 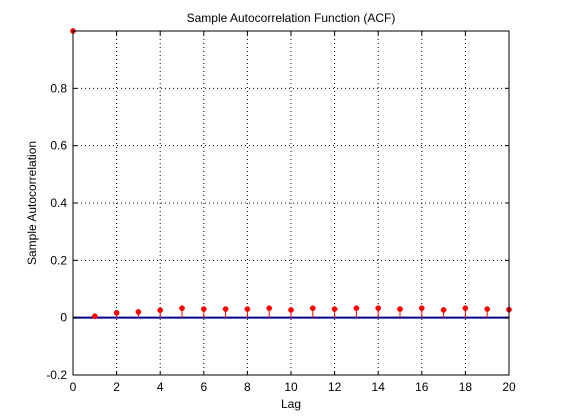 I want to click on x-tick-label: 10, so click(x=291, y=387).